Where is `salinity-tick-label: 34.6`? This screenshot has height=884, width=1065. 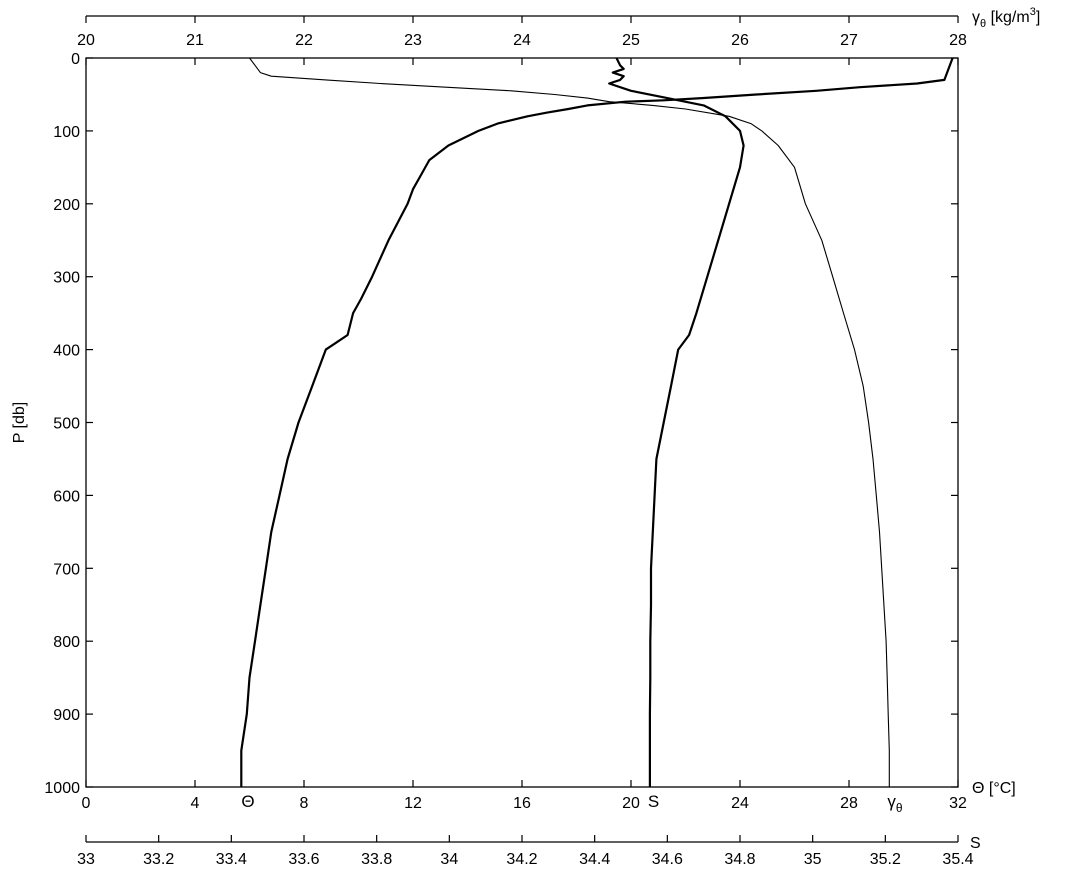
salinity-tick-label: 34.6 is located at coordinates (667, 859).